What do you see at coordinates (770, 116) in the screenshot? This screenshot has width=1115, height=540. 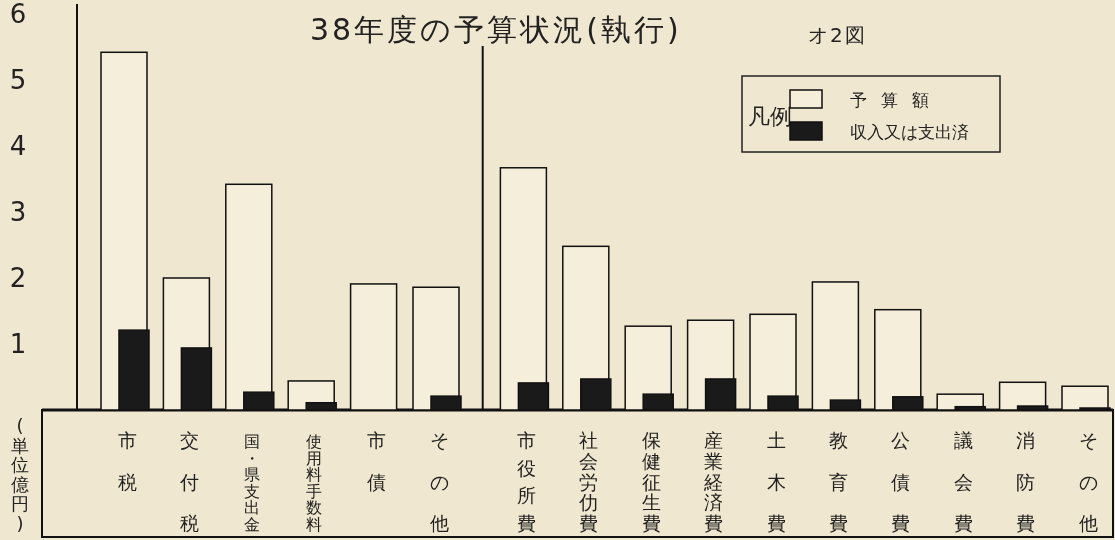 I see `legend-title: 凡例` at bounding box center [770, 116].